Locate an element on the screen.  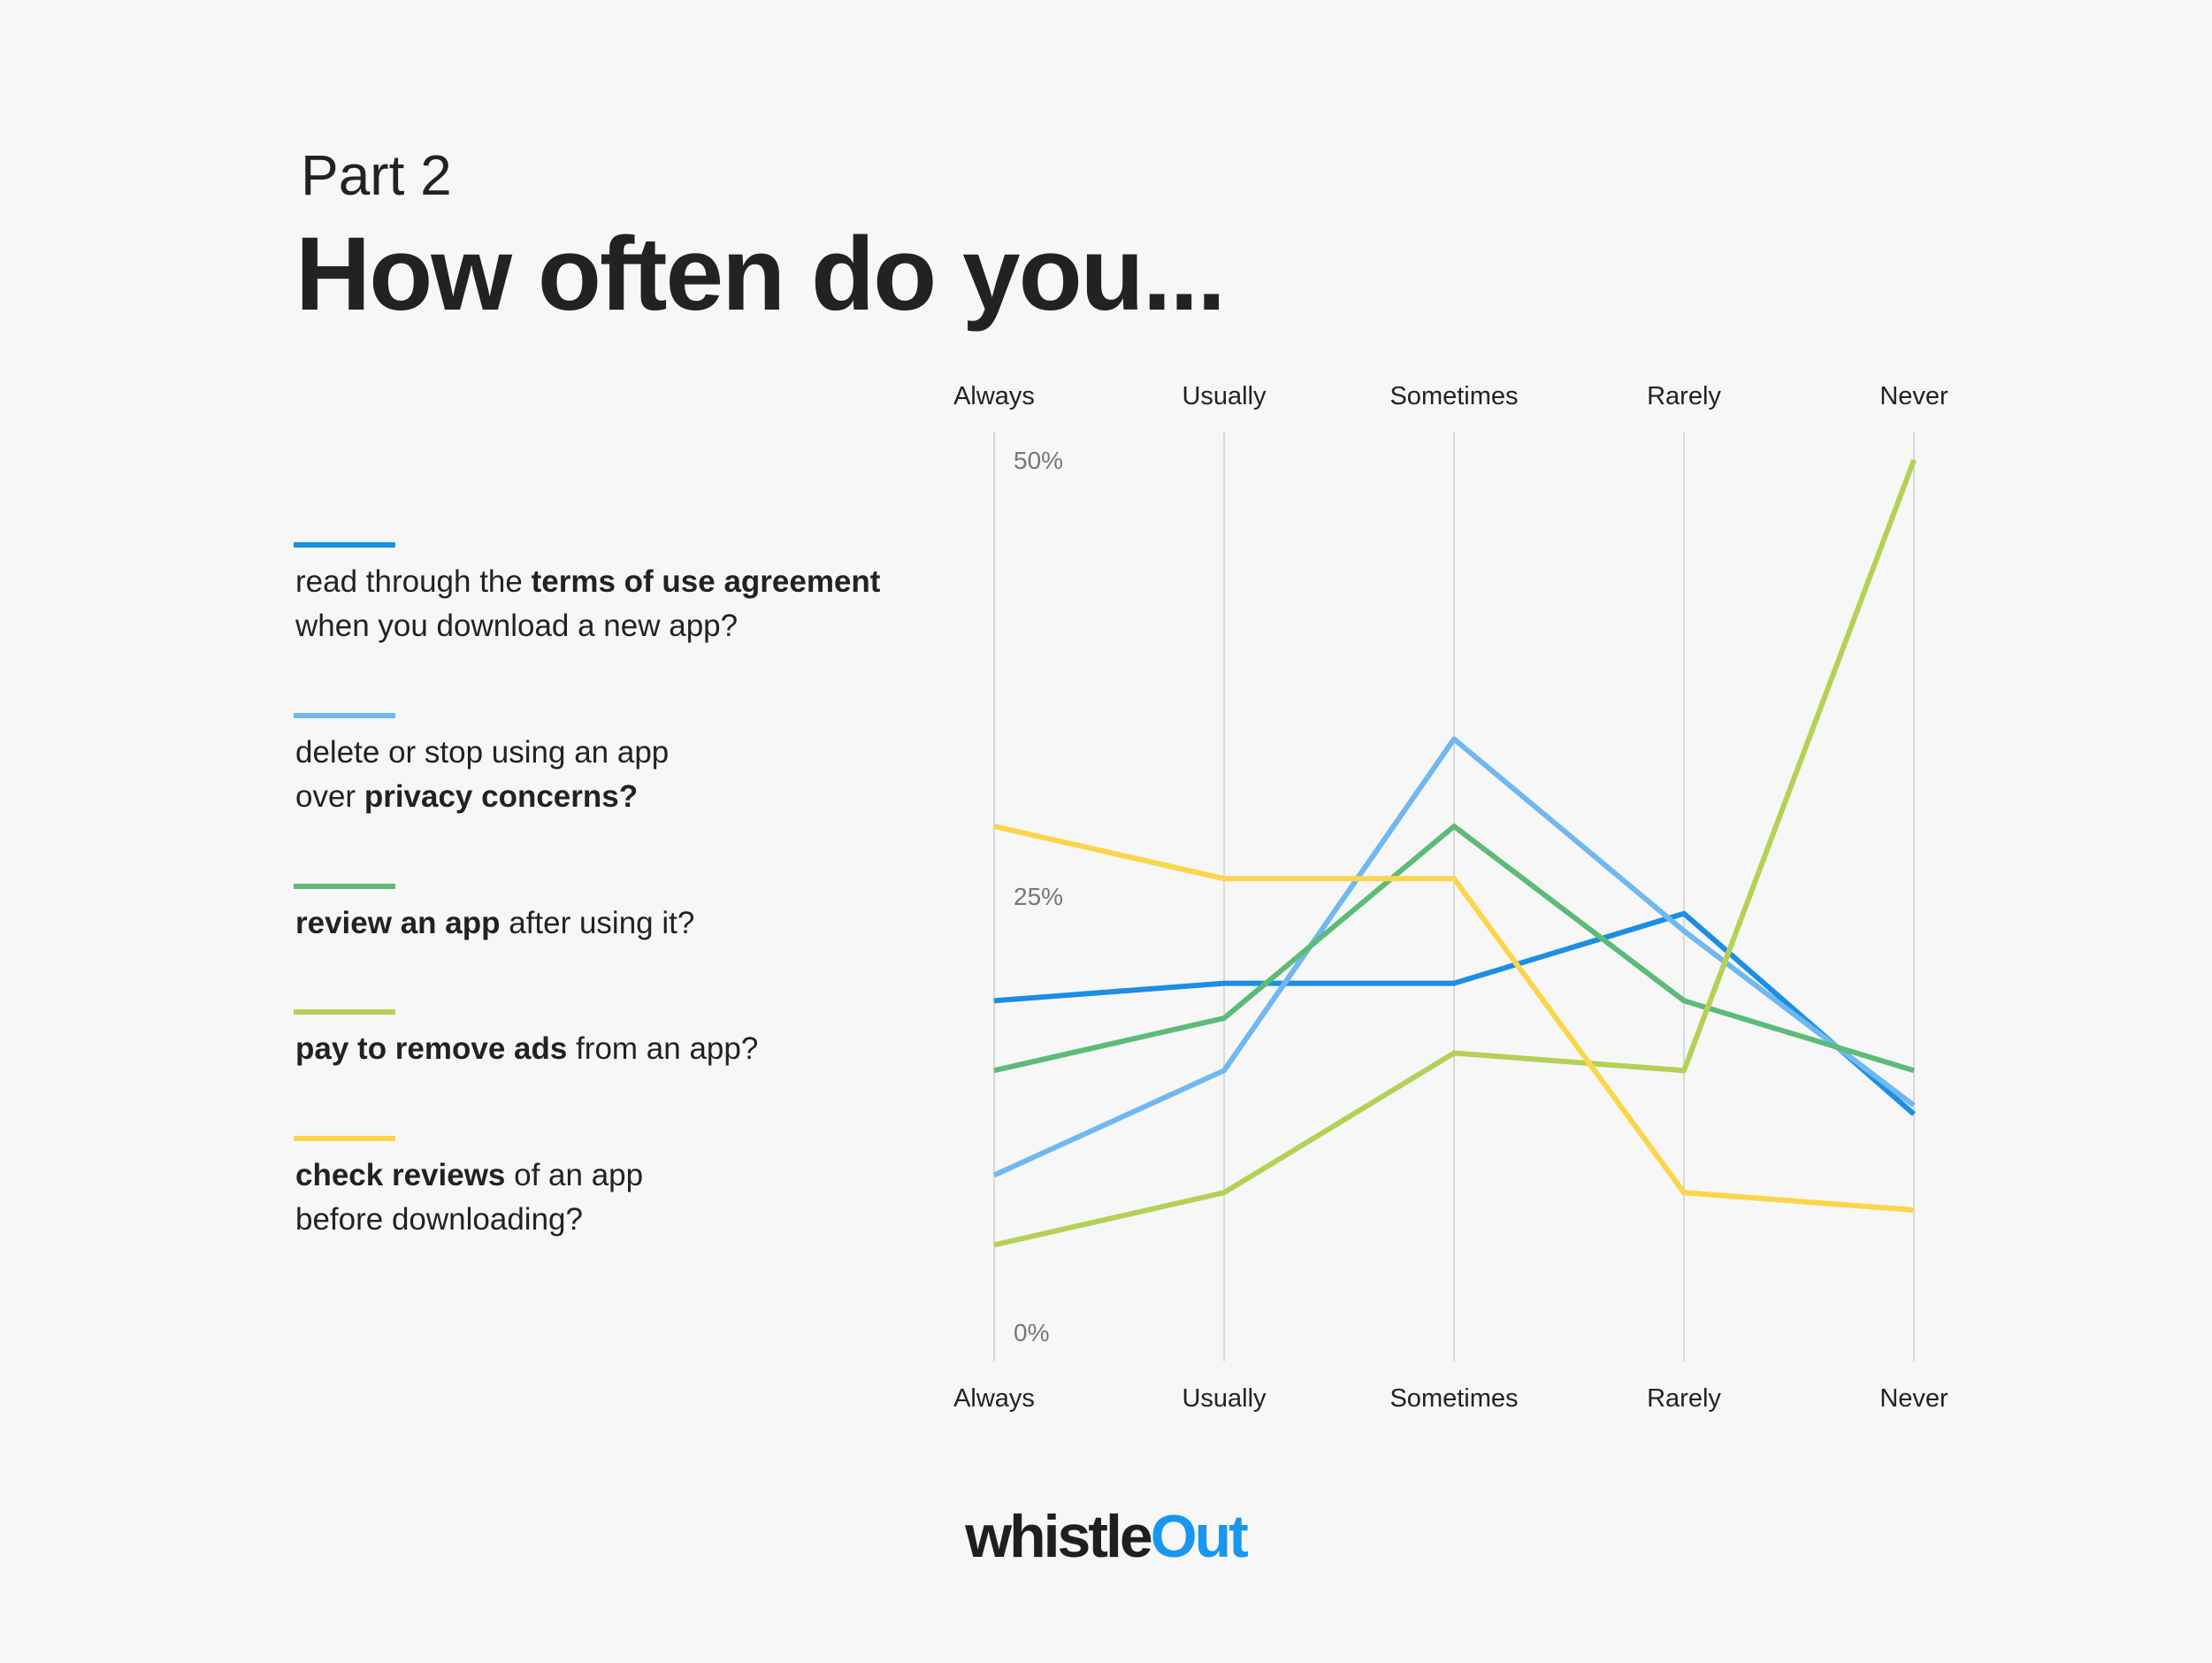
y-tick-label: 0% is located at coordinates (1031, 1332).